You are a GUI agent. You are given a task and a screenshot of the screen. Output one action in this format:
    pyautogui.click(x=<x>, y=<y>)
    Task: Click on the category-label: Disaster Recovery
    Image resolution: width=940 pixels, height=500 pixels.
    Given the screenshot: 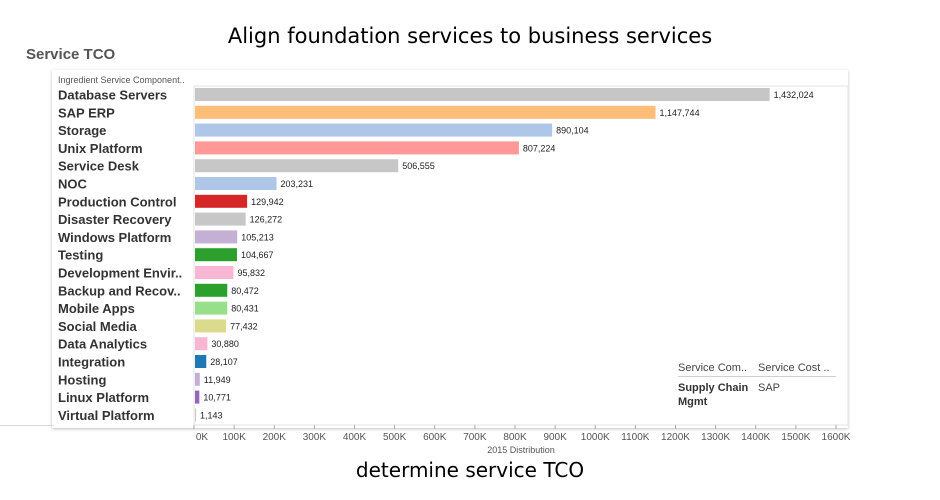 What is the action you would take?
    pyautogui.click(x=115, y=219)
    